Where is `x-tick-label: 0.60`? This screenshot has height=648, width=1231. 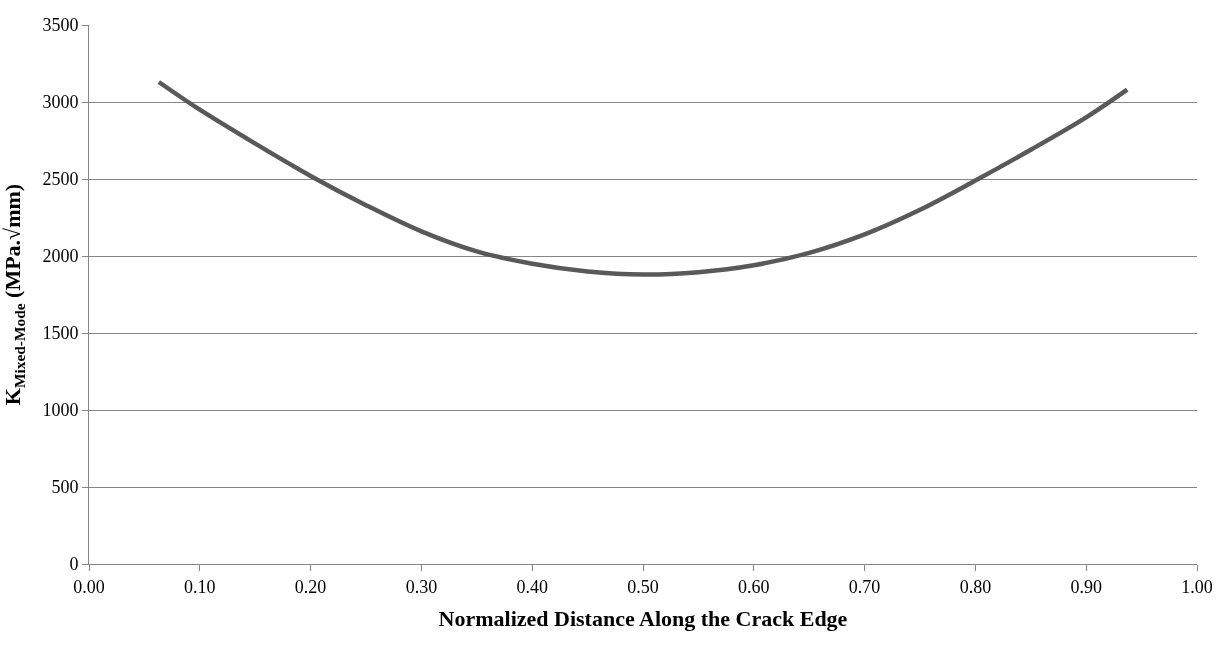
x-tick-label: 0.60 is located at coordinates (754, 586).